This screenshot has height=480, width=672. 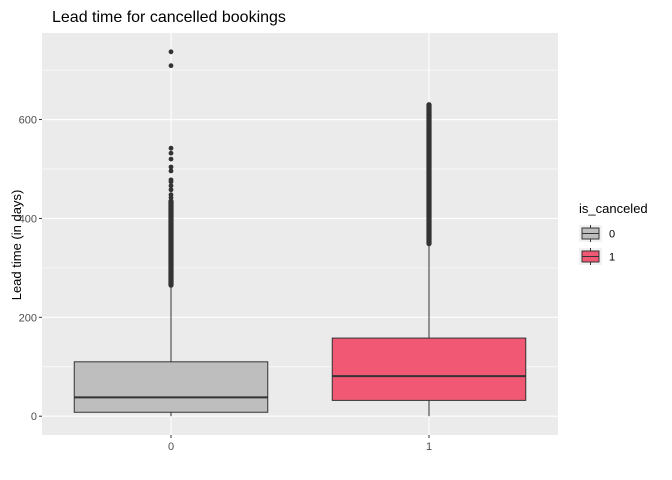 I want to click on x-tick-label: 0, so click(x=171, y=447).